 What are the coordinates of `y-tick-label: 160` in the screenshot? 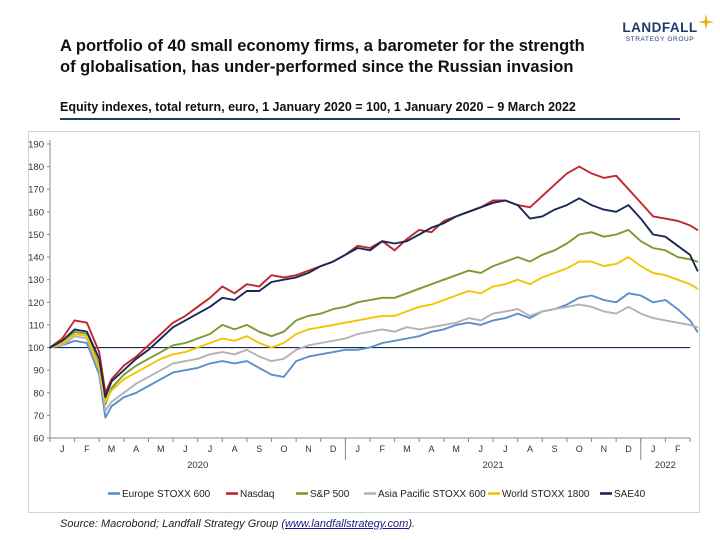 It's located at (36, 212).